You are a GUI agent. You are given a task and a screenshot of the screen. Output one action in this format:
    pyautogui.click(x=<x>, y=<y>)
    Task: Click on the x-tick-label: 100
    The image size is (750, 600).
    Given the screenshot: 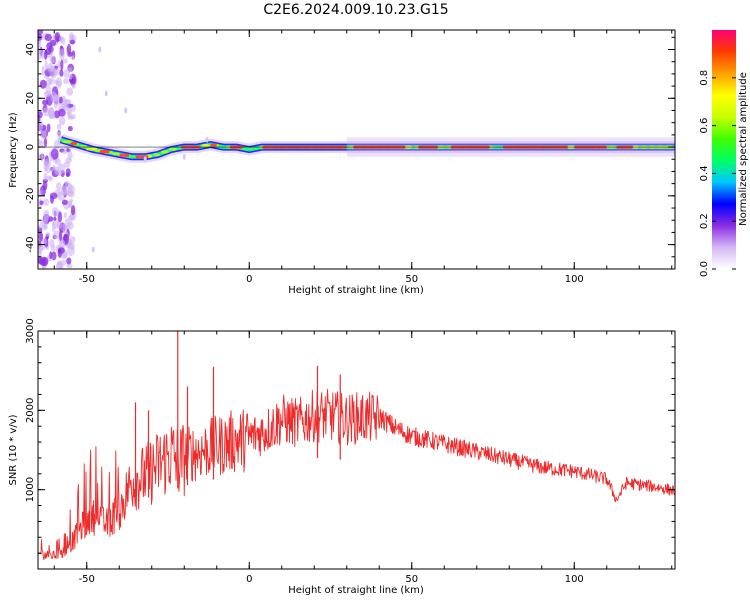 What is the action you would take?
    pyautogui.click(x=574, y=279)
    